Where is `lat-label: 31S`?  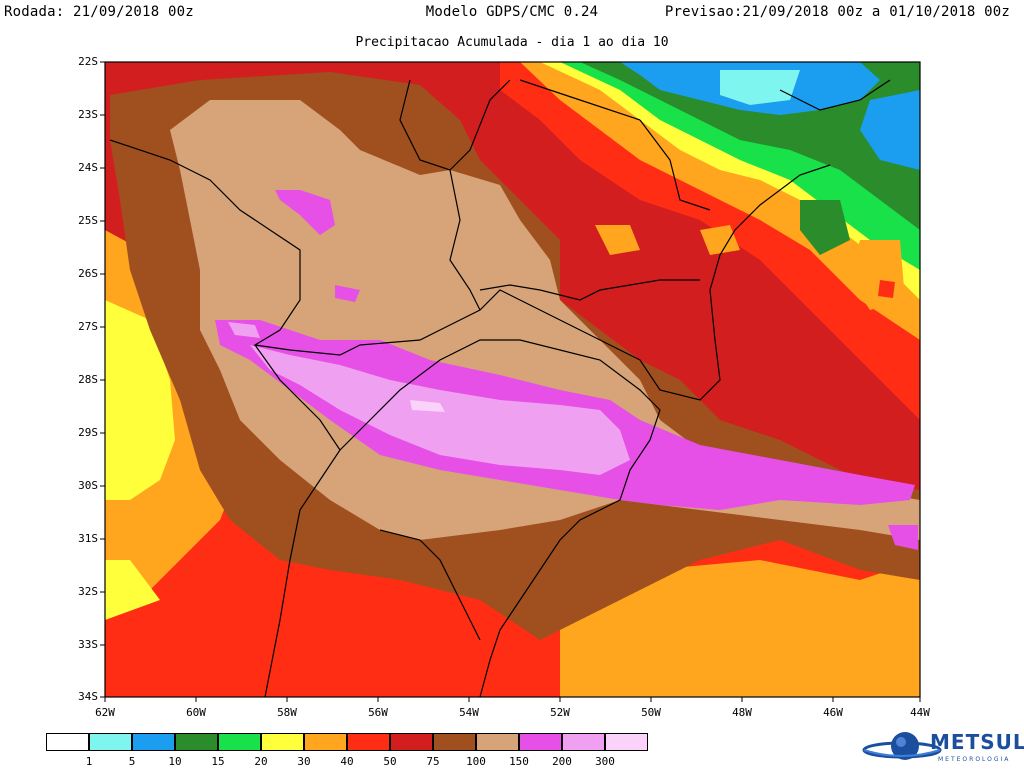 lat-label: 31S is located at coordinates (88, 538).